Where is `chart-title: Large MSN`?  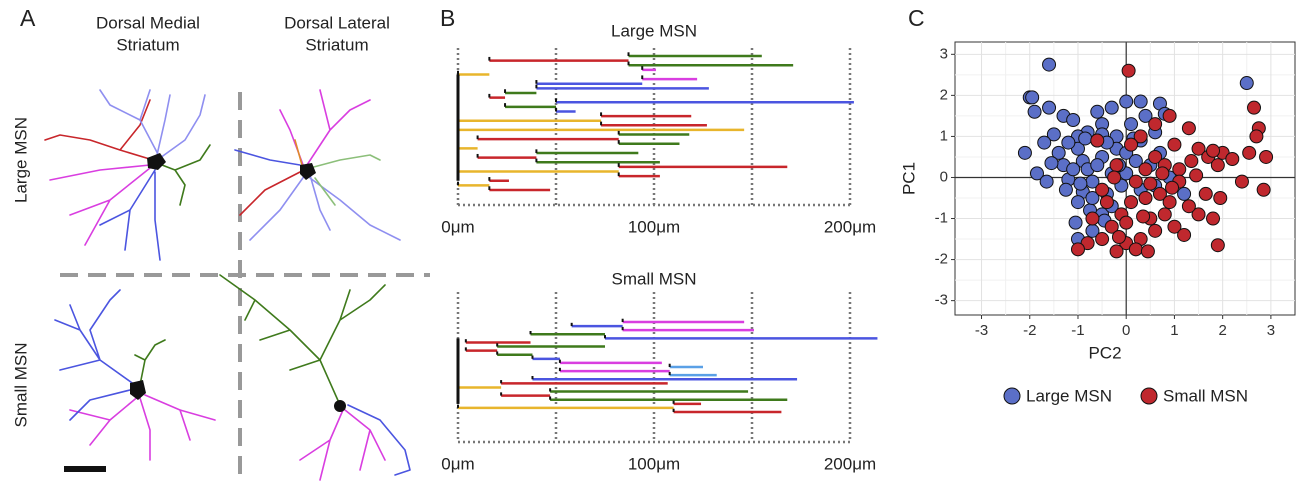 chart-title: Large MSN is located at coordinates (654, 30).